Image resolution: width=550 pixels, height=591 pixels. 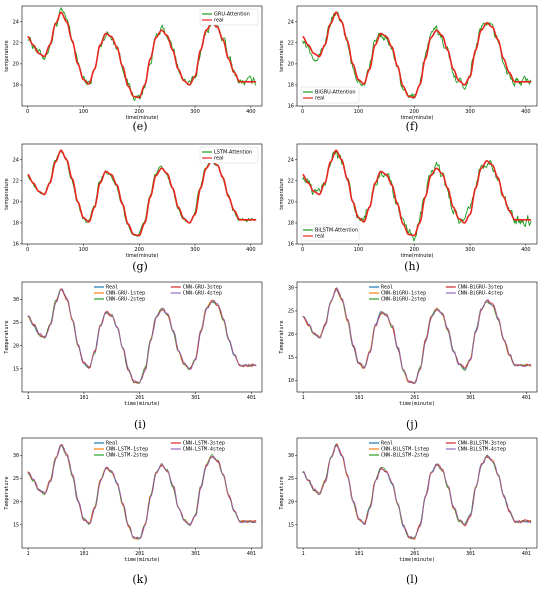 I want to click on legend-label: CNN-BiLSTM-2step, so click(x=405, y=456).